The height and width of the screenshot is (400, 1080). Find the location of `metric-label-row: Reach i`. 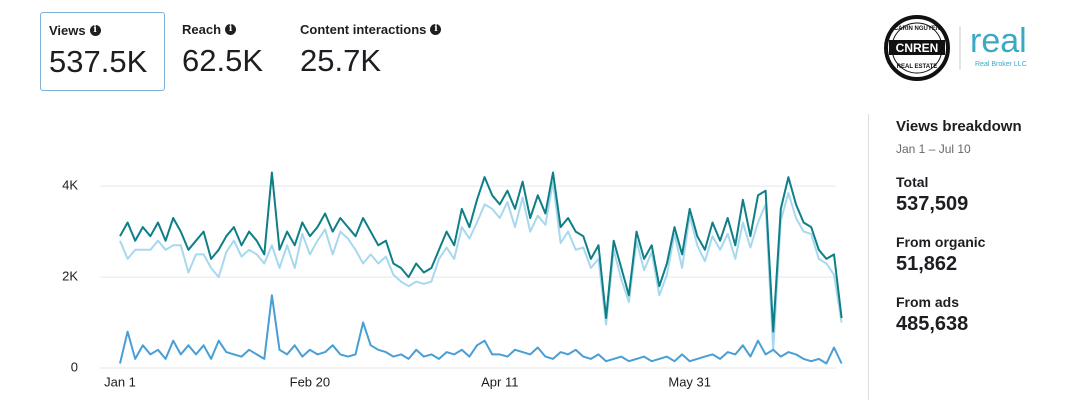

metric-label-row: Reach i is located at coordinates (229, 29).